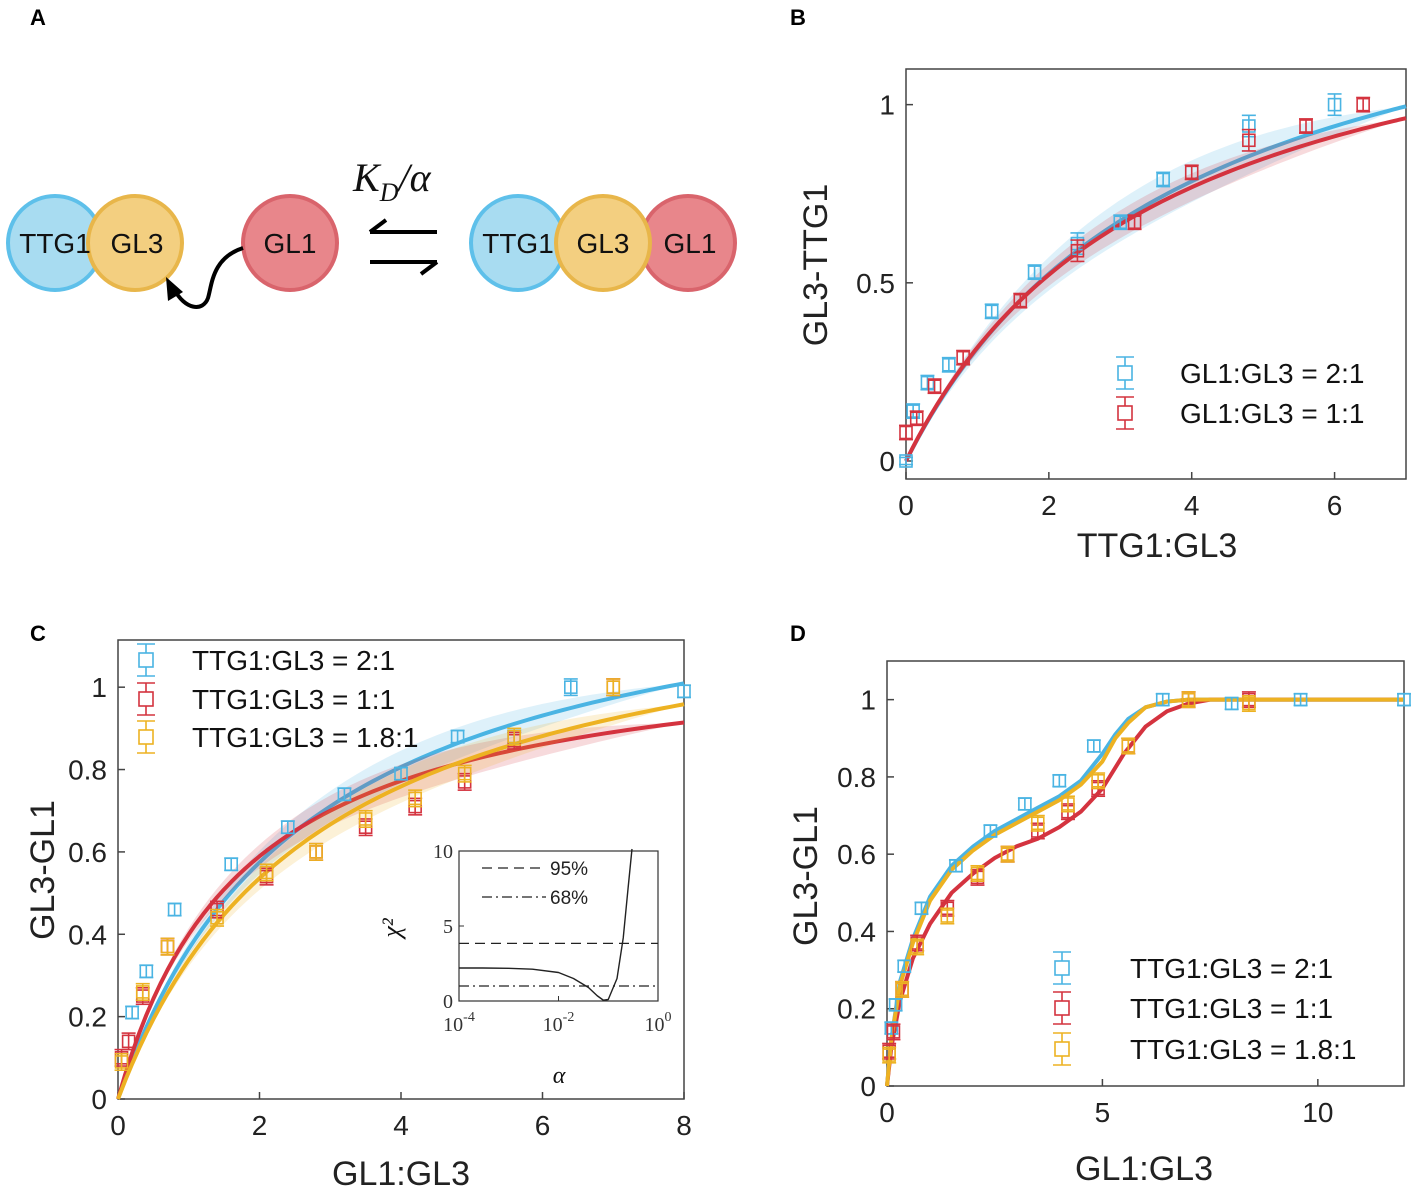 This screenshot has width=1417, height=1195. Describe the element at coordinates (559, 940) in the screenshot. I see `inset-background` at that location.